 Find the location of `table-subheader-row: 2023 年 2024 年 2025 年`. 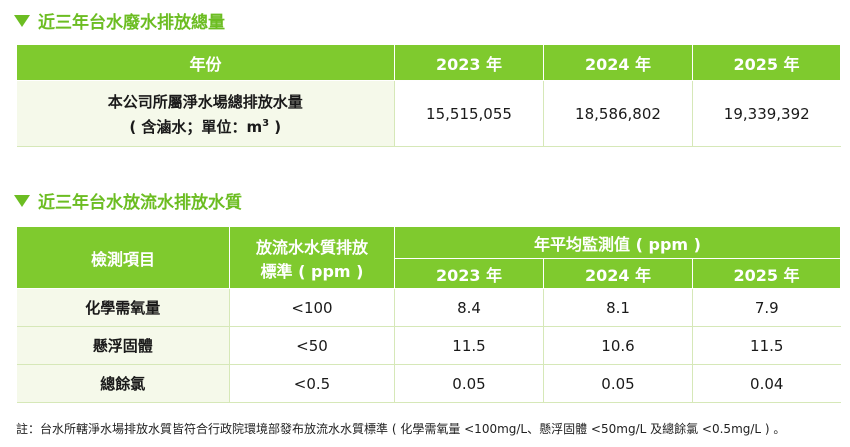

table-subheader-row: 2023 年 2024 年 2025 年 is located at coordinates (429, 273).